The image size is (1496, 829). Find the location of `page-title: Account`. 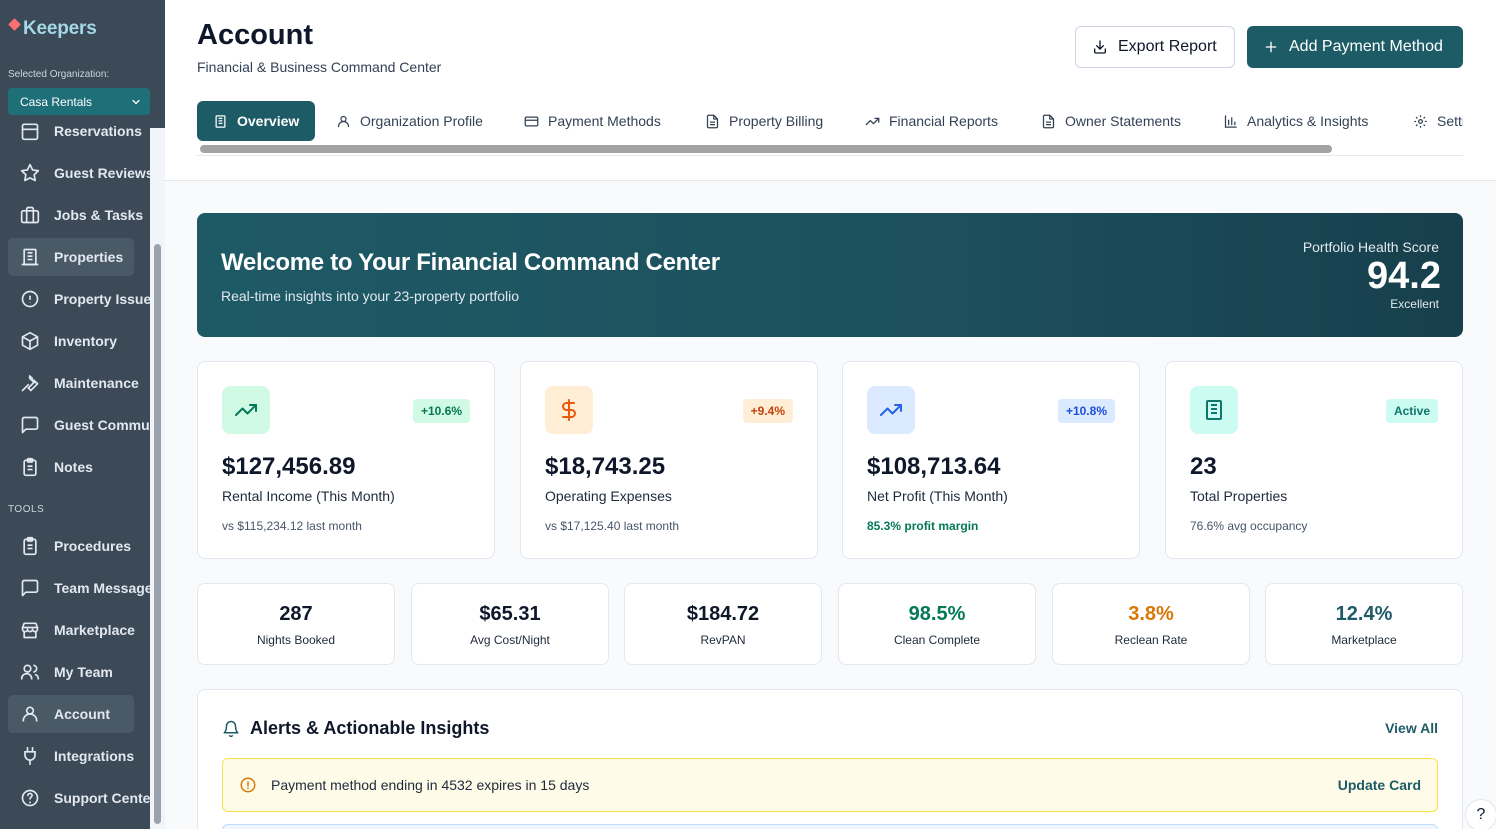

page-title: Account is located at coordinates (255, 35).